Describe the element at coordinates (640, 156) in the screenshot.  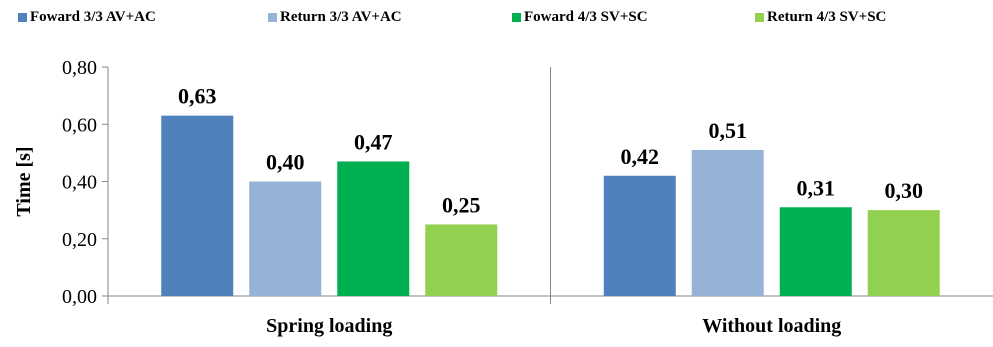
I see `bar-value-label: 0,42` at that location.